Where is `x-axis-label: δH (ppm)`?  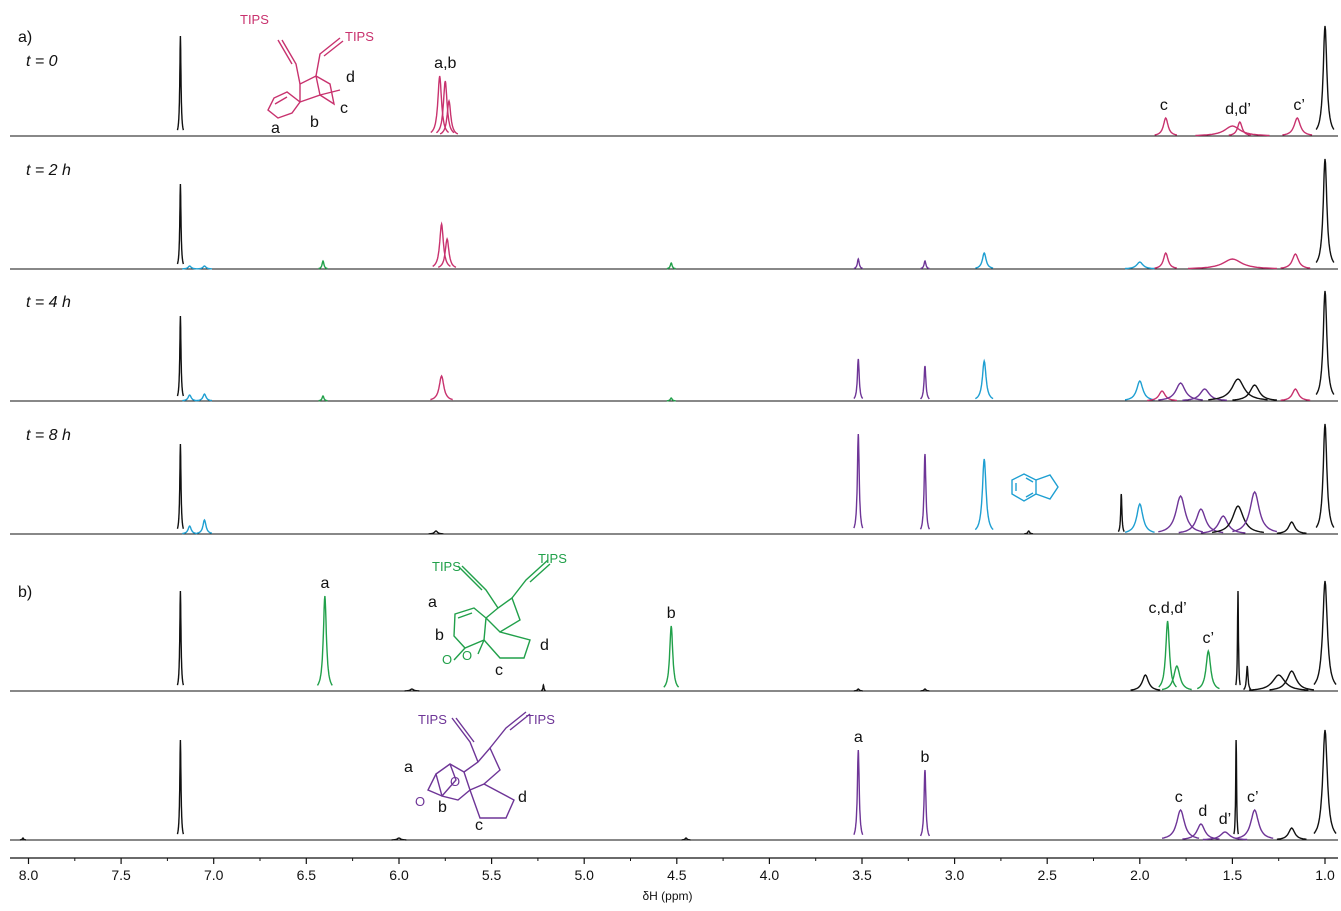 x-axis-label: δH (ppm) is located at coordinates (667, 896).